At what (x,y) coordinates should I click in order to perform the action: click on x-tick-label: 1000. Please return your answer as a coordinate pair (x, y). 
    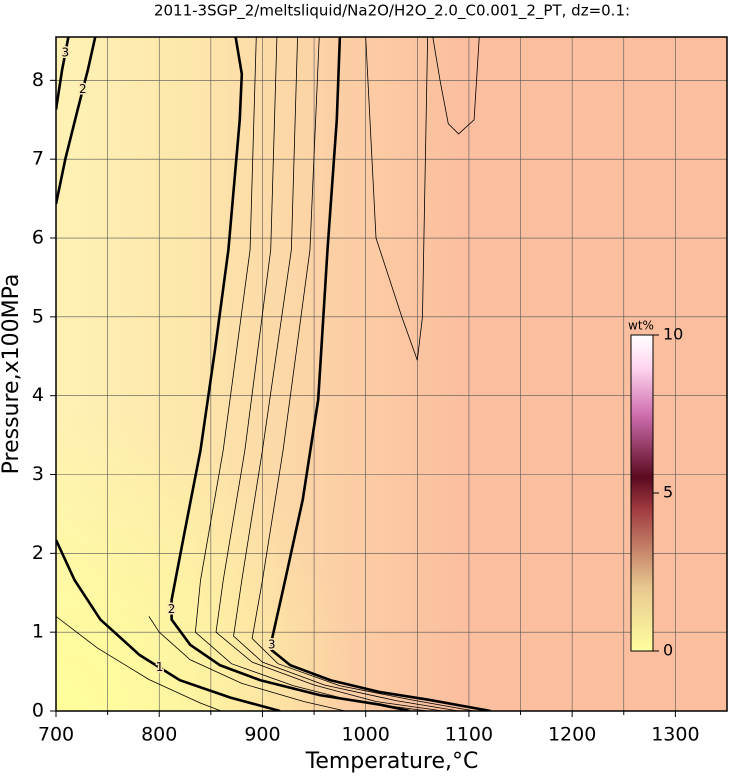
    Looking at the image, I should click on (366, 735).